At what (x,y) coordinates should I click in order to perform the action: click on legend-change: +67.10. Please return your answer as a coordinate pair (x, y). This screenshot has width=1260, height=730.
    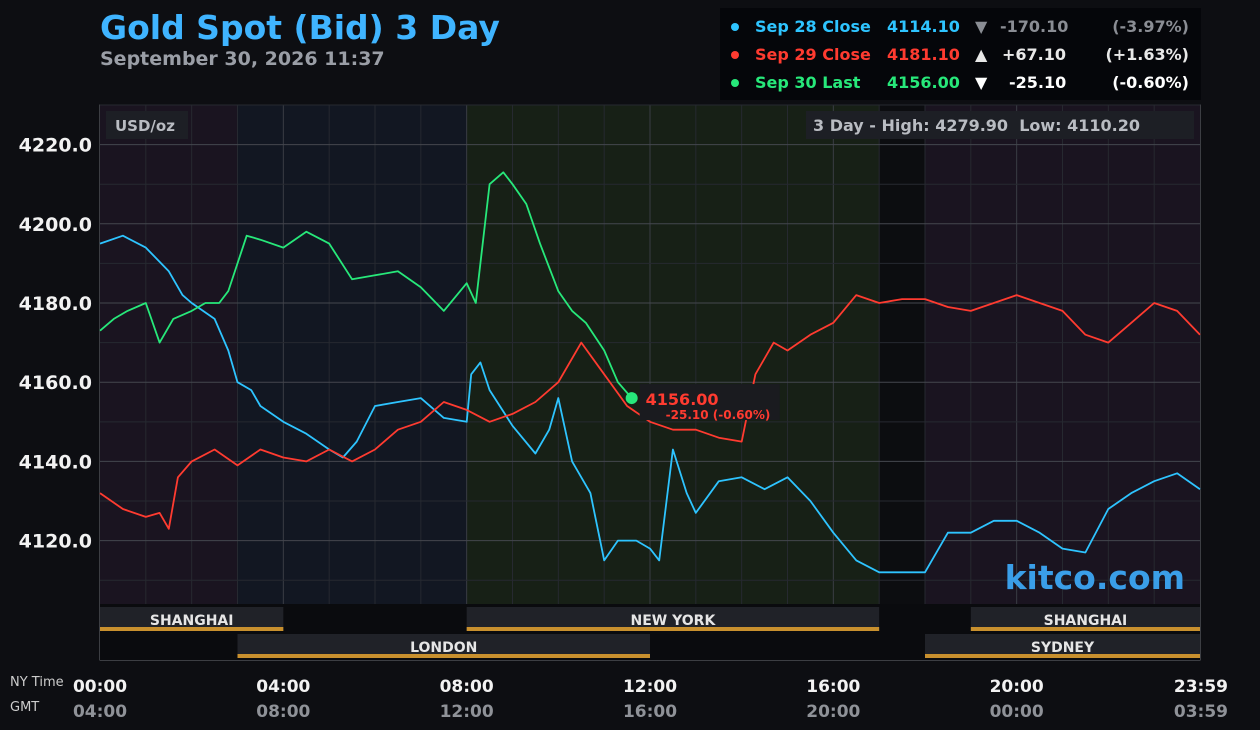
    Looking at the image, I should click on (1034, 54).